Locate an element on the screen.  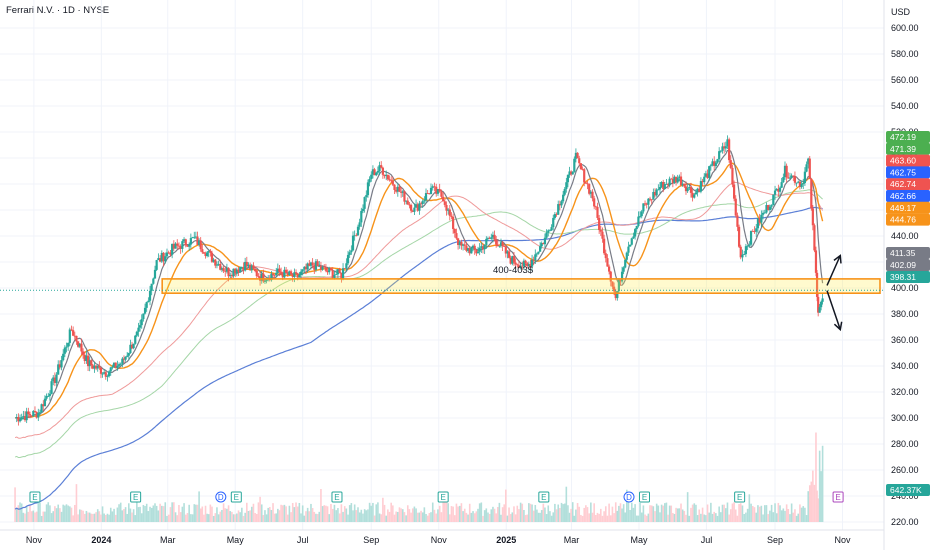
price-label-text: 444.76 is located at coordinates (903, 220).